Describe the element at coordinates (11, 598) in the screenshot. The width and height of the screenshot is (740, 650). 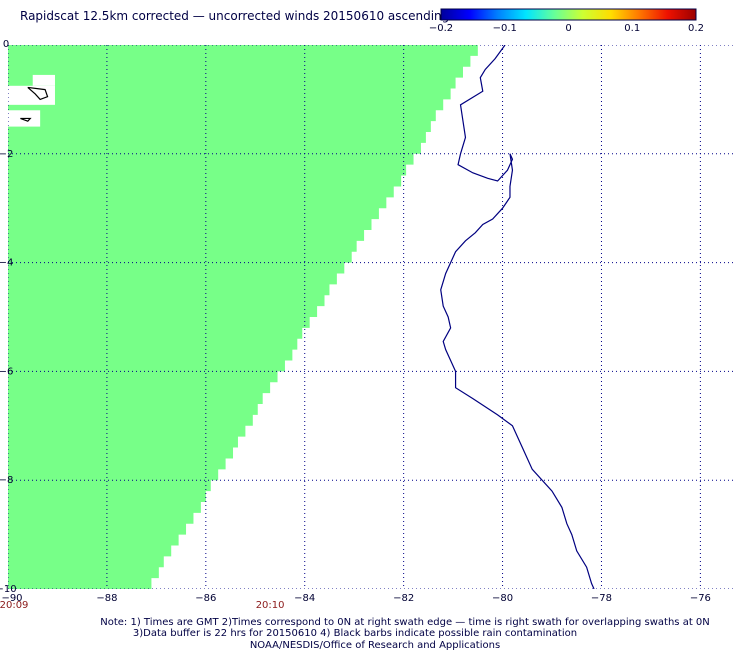
I see `lon-tick-label: −90` at that location.